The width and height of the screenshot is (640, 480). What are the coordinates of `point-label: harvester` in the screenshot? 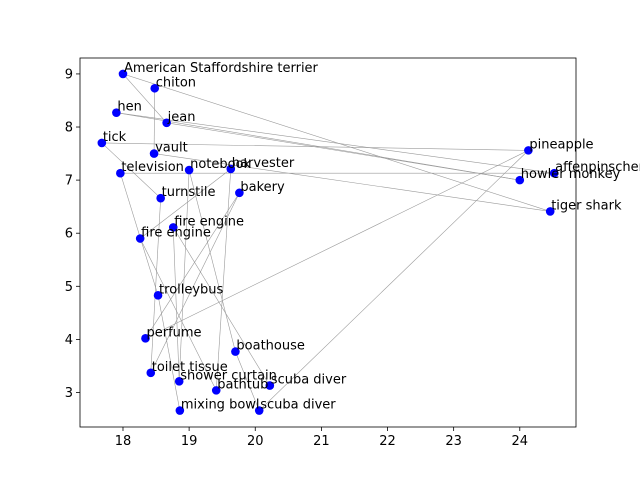 It's located at (263, 163).